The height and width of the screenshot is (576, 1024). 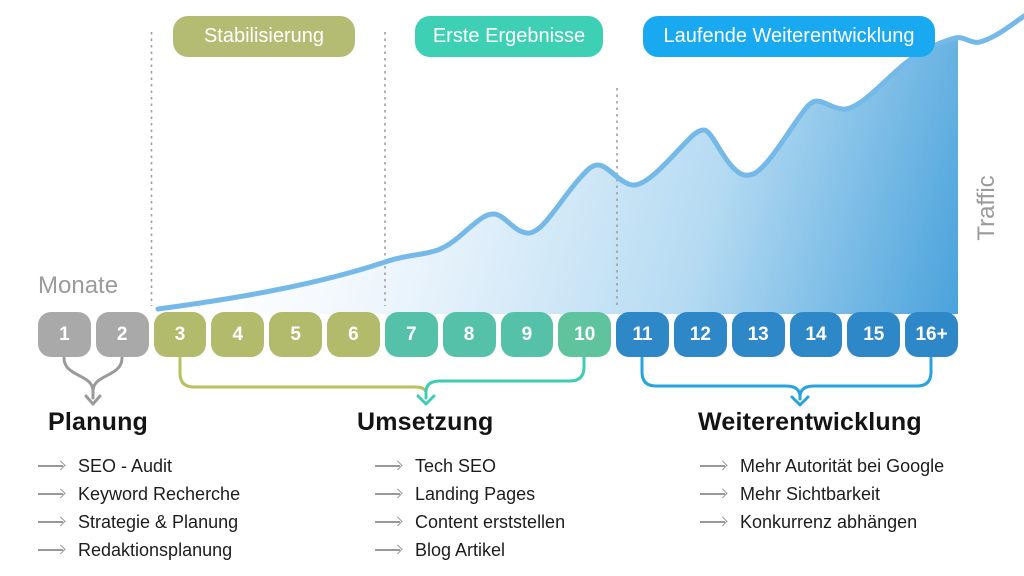 I want to click on list-item: Keyword Recherche, so click(x=139, y=494).